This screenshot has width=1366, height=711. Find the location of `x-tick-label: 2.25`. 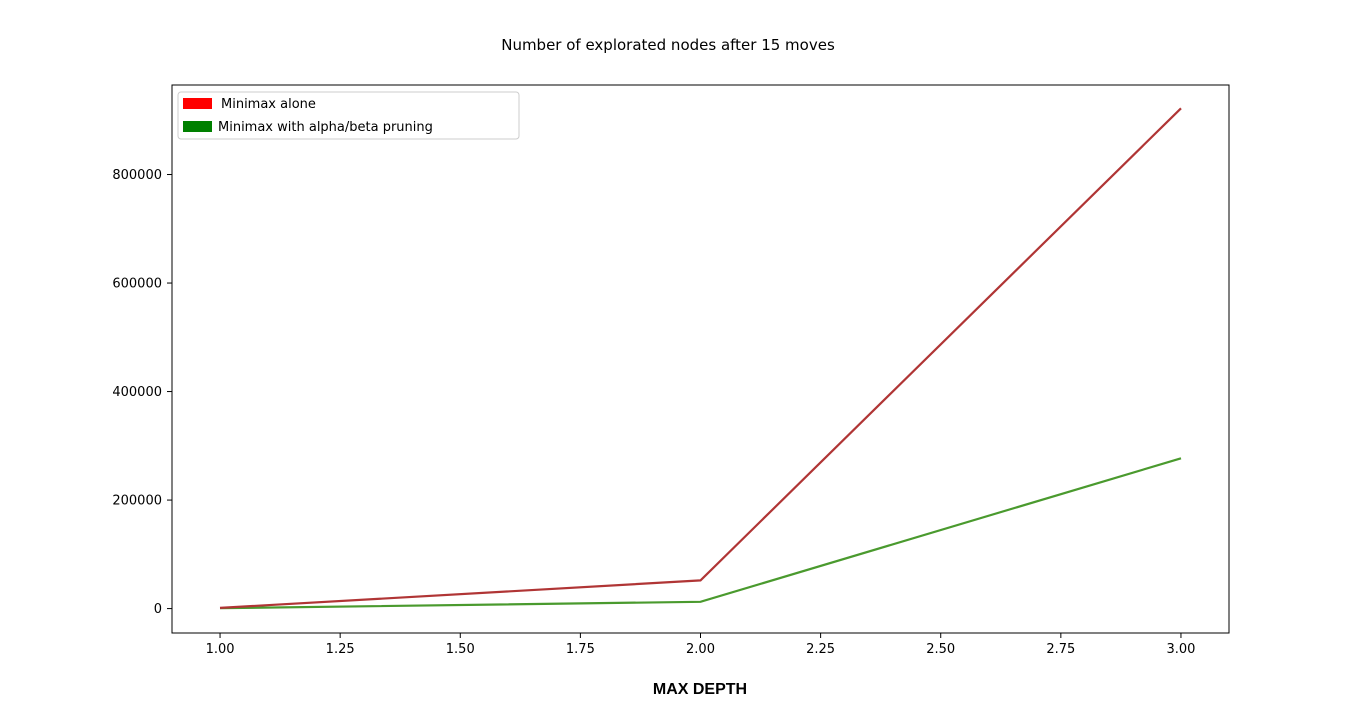

x-tick-label: 2.25 is located at coordinates (820, 649).